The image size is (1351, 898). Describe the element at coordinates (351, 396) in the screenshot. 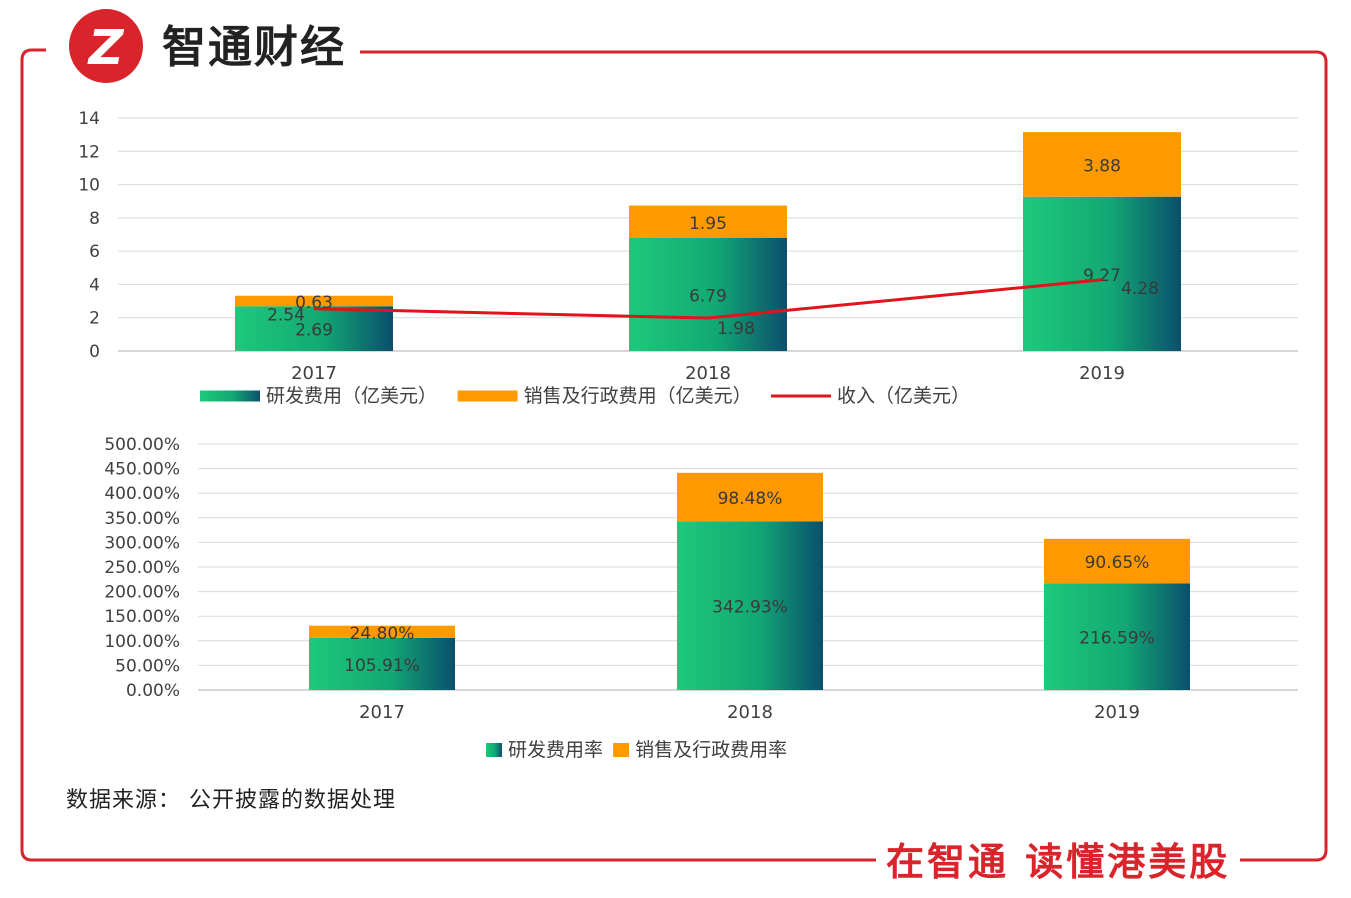

I see `legend-label: 研发费用（亿美元）` at that location.